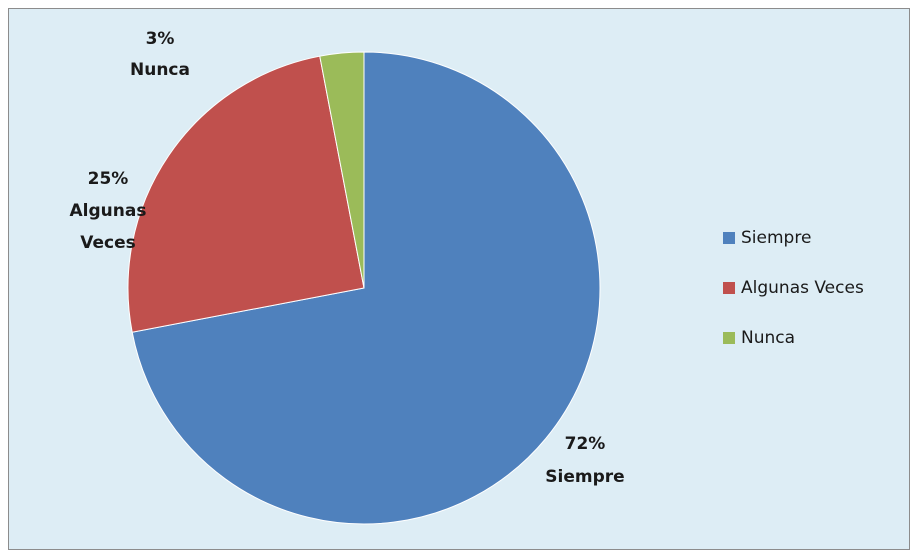  Describe the element at coordinates (584, 477) in the screenshot. I see `data-label-siempre-category: Siempre` at that location.